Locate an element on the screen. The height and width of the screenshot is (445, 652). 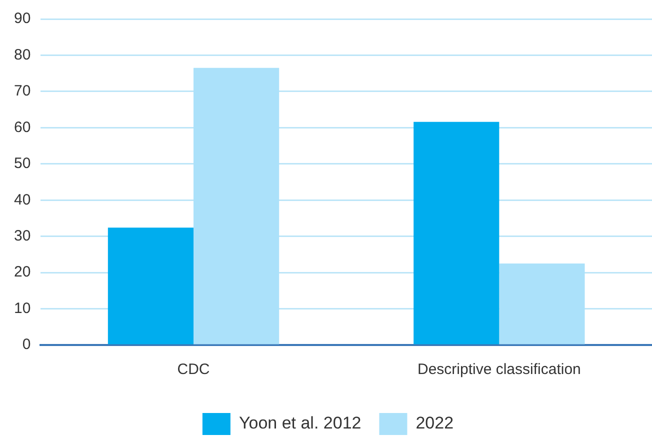
y-tick-label: 40 is located at coordinates (22, 199).